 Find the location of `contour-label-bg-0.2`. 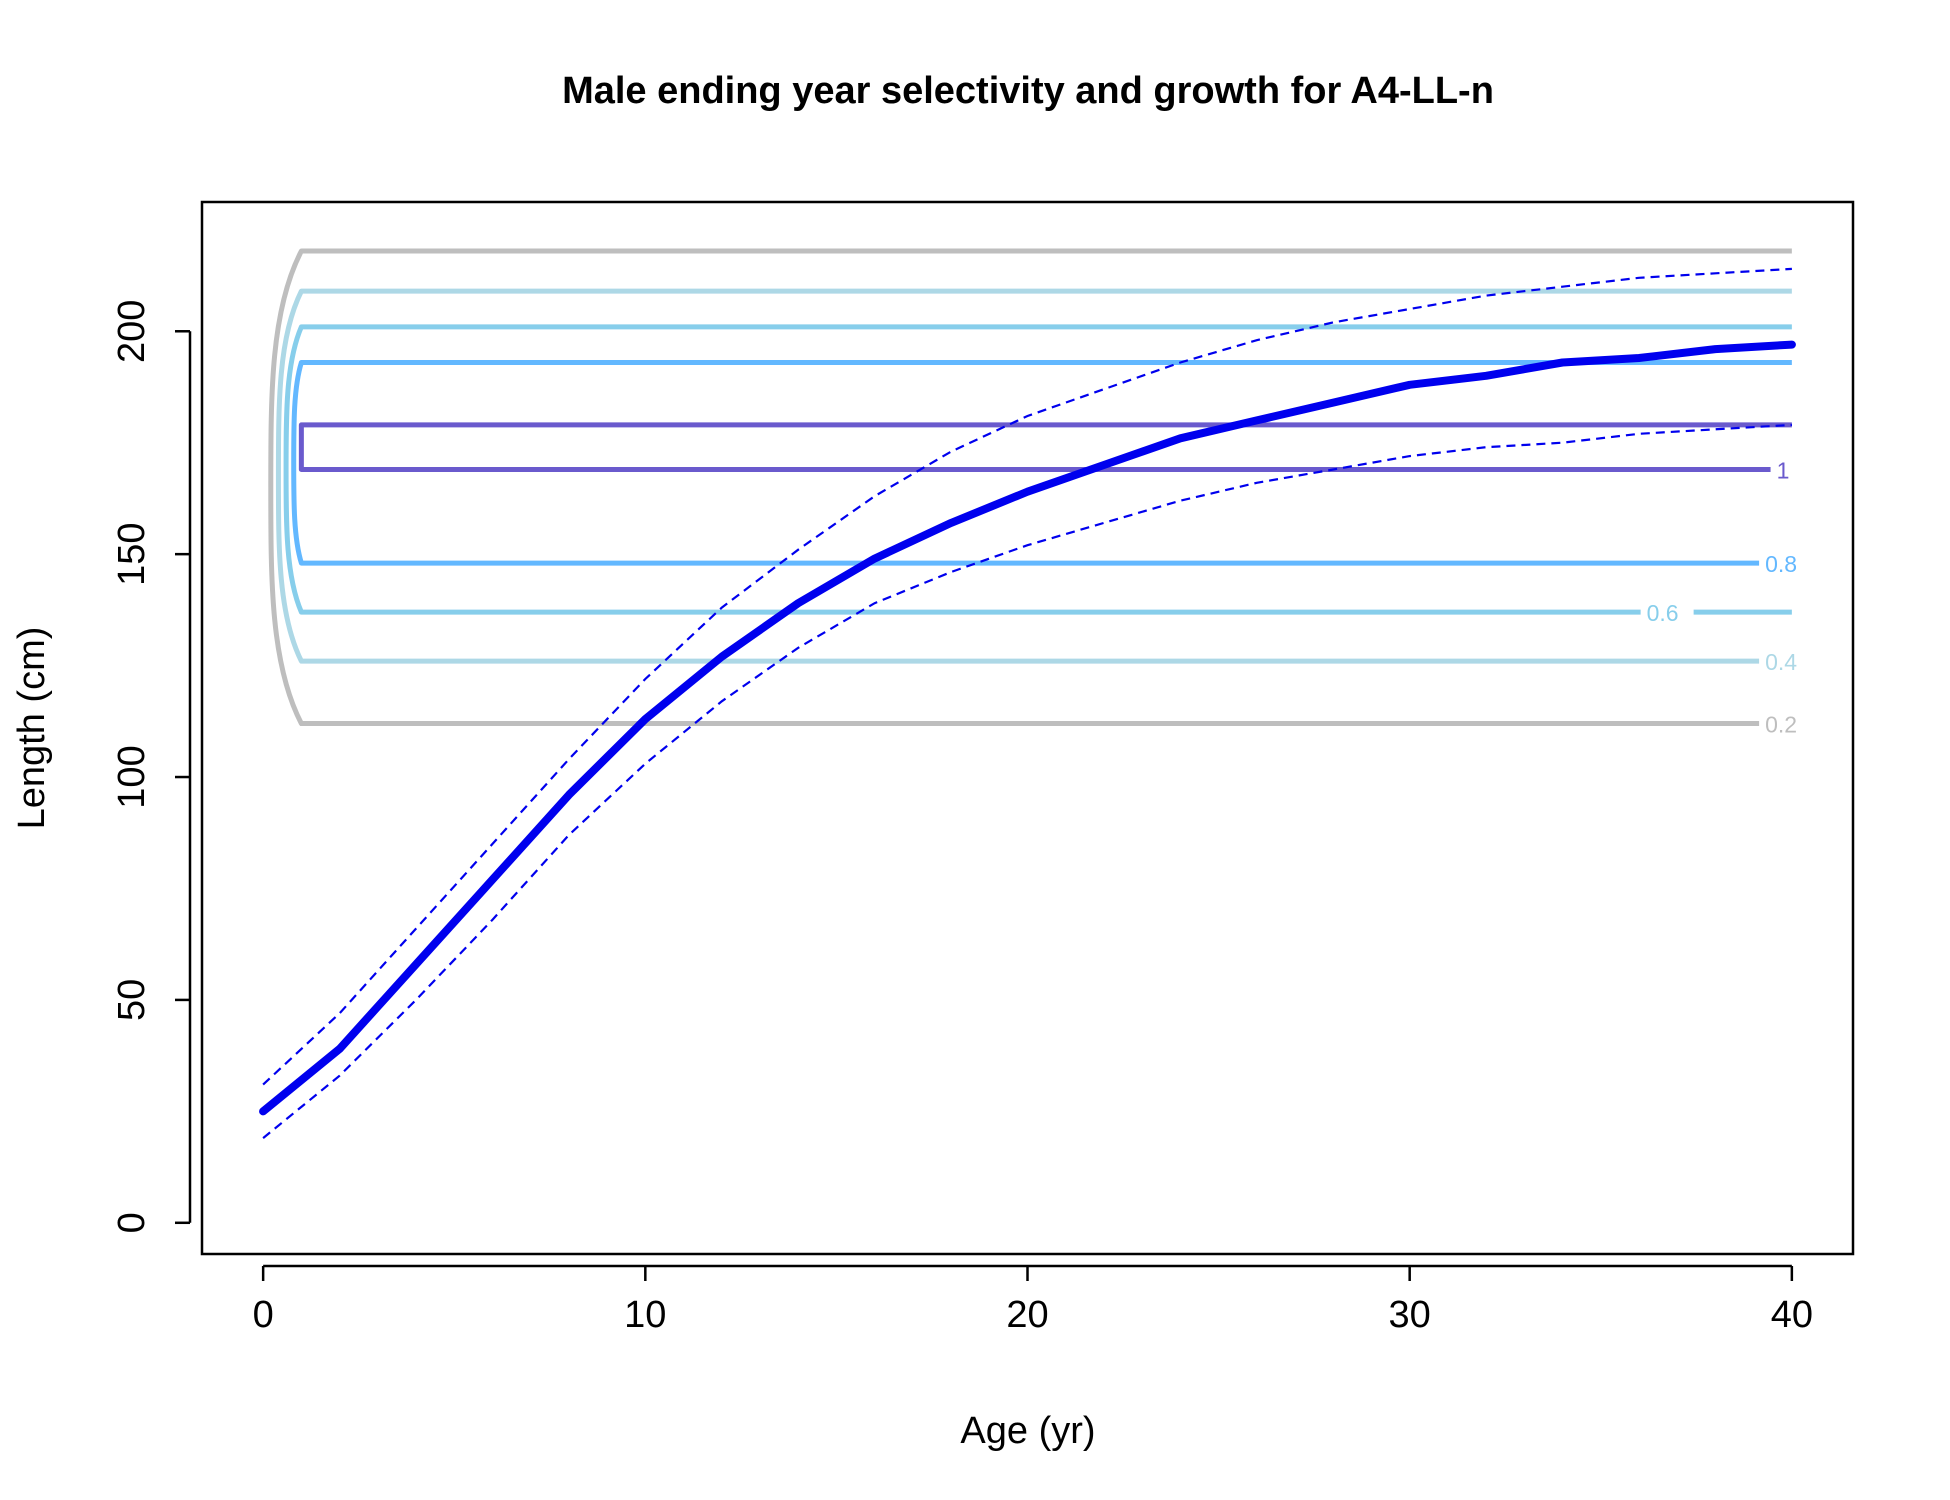

contour-label-bg-0.2 is located at coordinates (1786, 723).